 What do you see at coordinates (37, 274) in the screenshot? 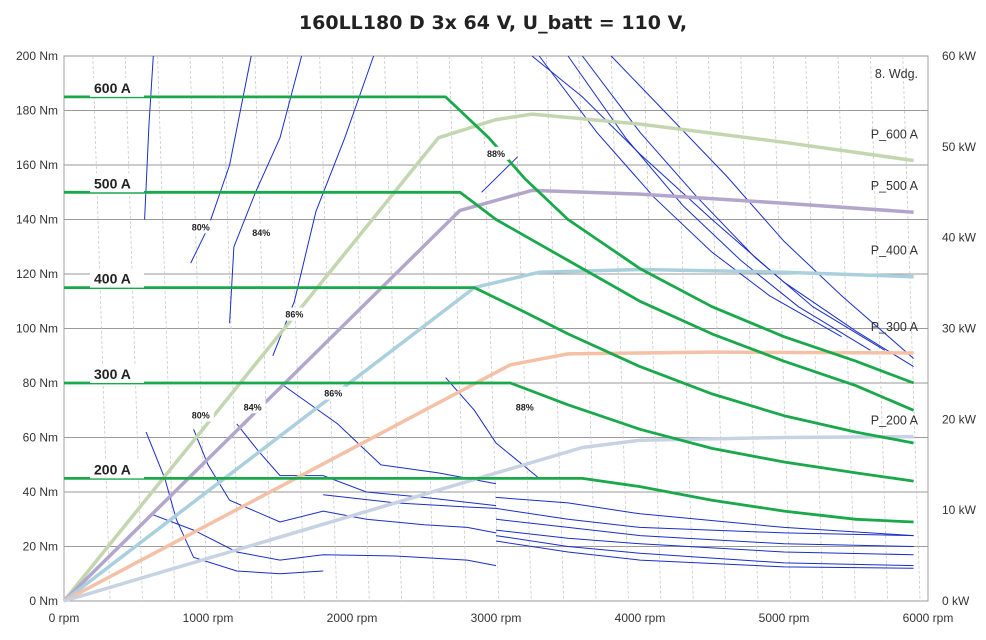
I see `y-left-tick-label: 120 Nm` at bounding box center [37, 274].